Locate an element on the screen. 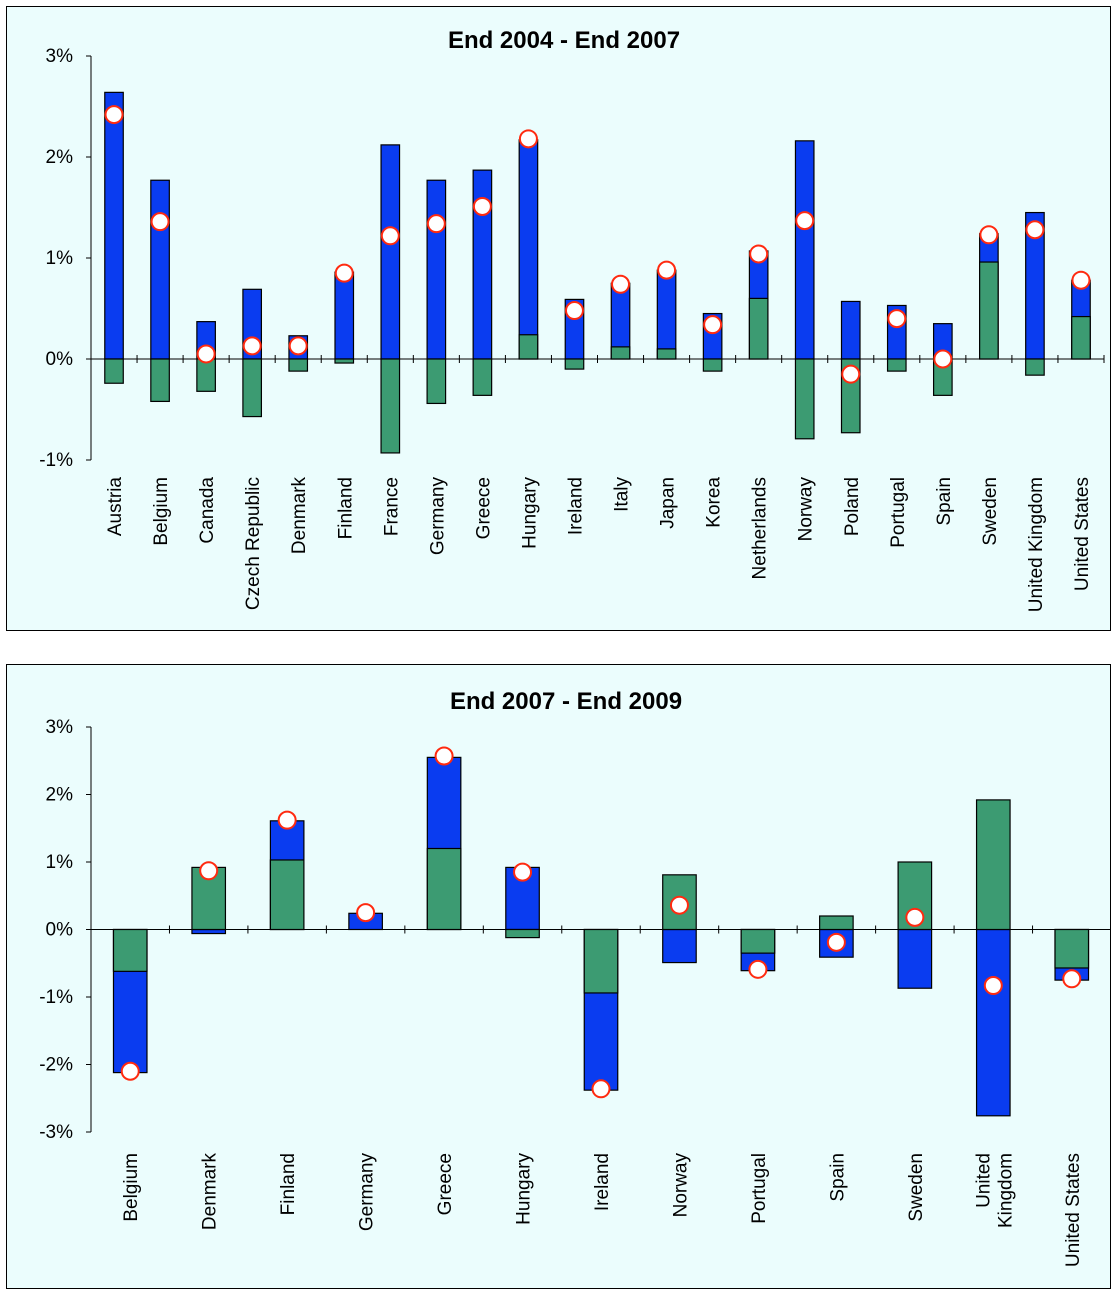 The width and height of the screenshot is (1111, 1290). x-tick-label-line: United Kingdom is located at coordinates (1036, 544).